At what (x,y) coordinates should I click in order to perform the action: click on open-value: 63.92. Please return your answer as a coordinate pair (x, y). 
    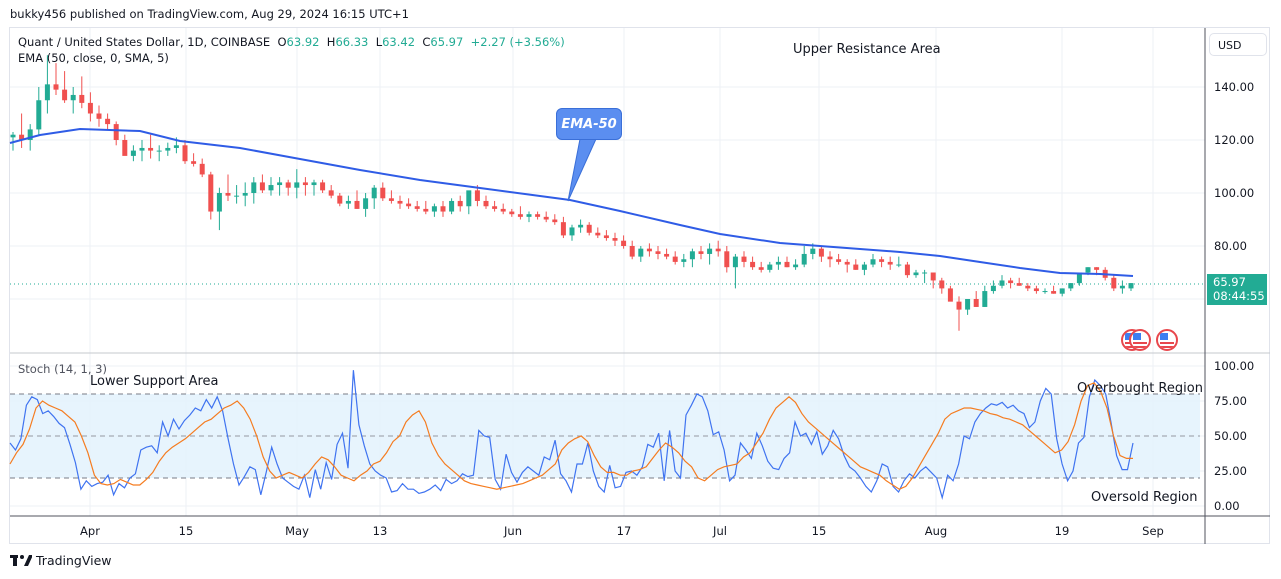
    Looking at the image, I should click on (303, 42).